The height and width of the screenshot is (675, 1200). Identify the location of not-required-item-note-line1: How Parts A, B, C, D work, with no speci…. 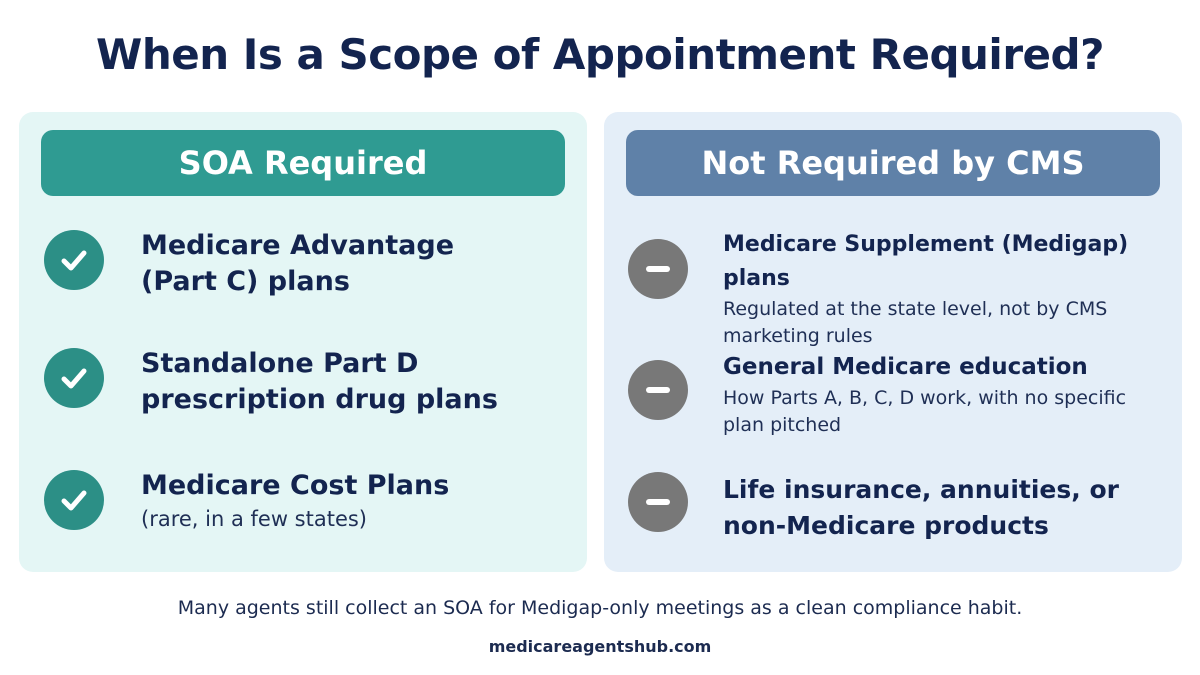
(925, 398).